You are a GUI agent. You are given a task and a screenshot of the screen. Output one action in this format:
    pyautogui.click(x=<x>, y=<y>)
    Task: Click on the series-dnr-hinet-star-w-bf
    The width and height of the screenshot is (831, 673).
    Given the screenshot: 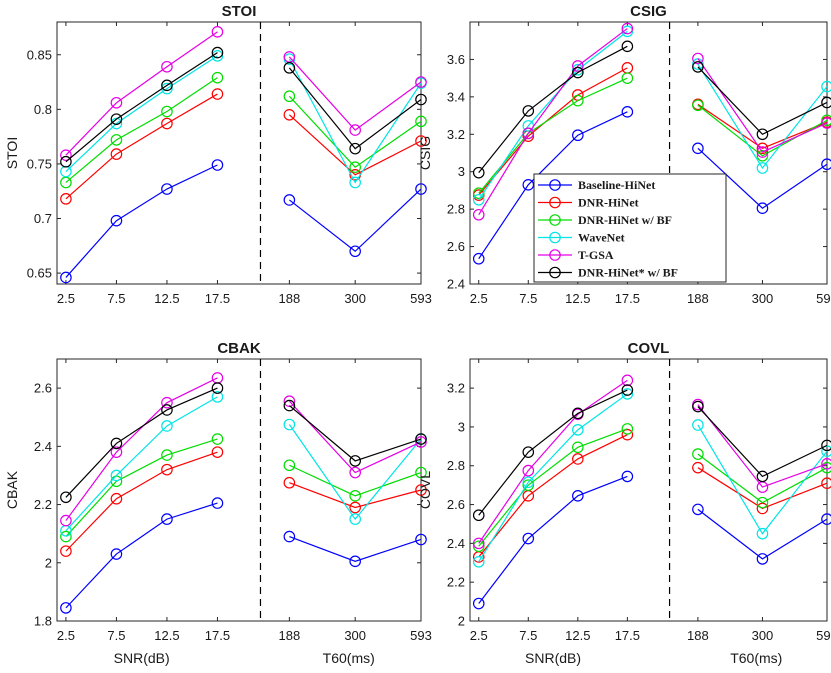 What is the action you would take?
    pyautogui.click(x=243, y=107)
    